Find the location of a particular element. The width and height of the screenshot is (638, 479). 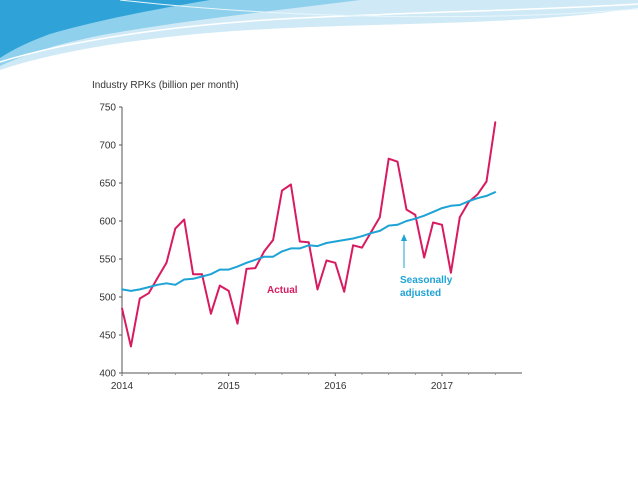

x-tick-label: 2015 is located at coordinates (229, 386).